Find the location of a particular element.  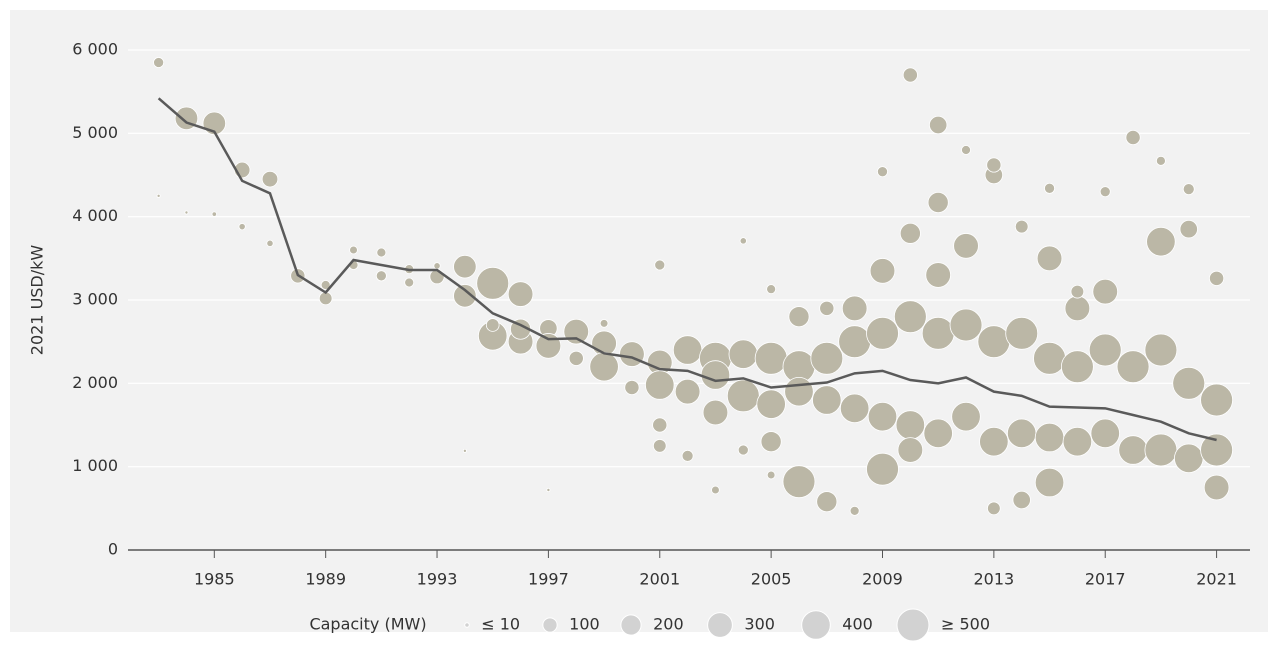

legend-label: 300 is located at coordinates (759, 624).